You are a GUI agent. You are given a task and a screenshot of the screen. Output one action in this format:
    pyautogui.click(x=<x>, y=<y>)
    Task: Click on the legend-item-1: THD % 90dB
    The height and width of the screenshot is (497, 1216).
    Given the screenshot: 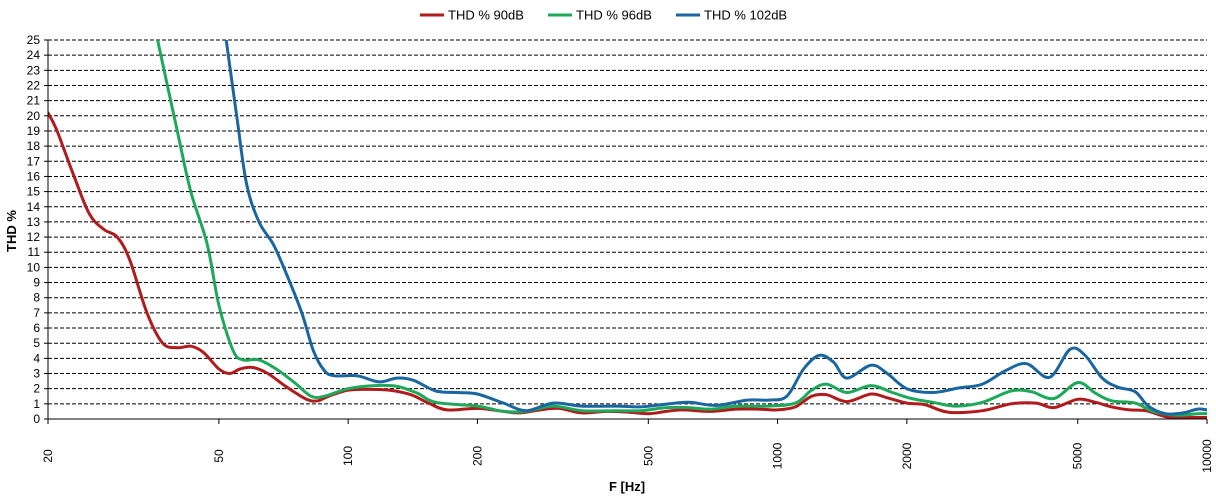 What is the action you would take?
    pyautogui.click(x=472, y=15)
    